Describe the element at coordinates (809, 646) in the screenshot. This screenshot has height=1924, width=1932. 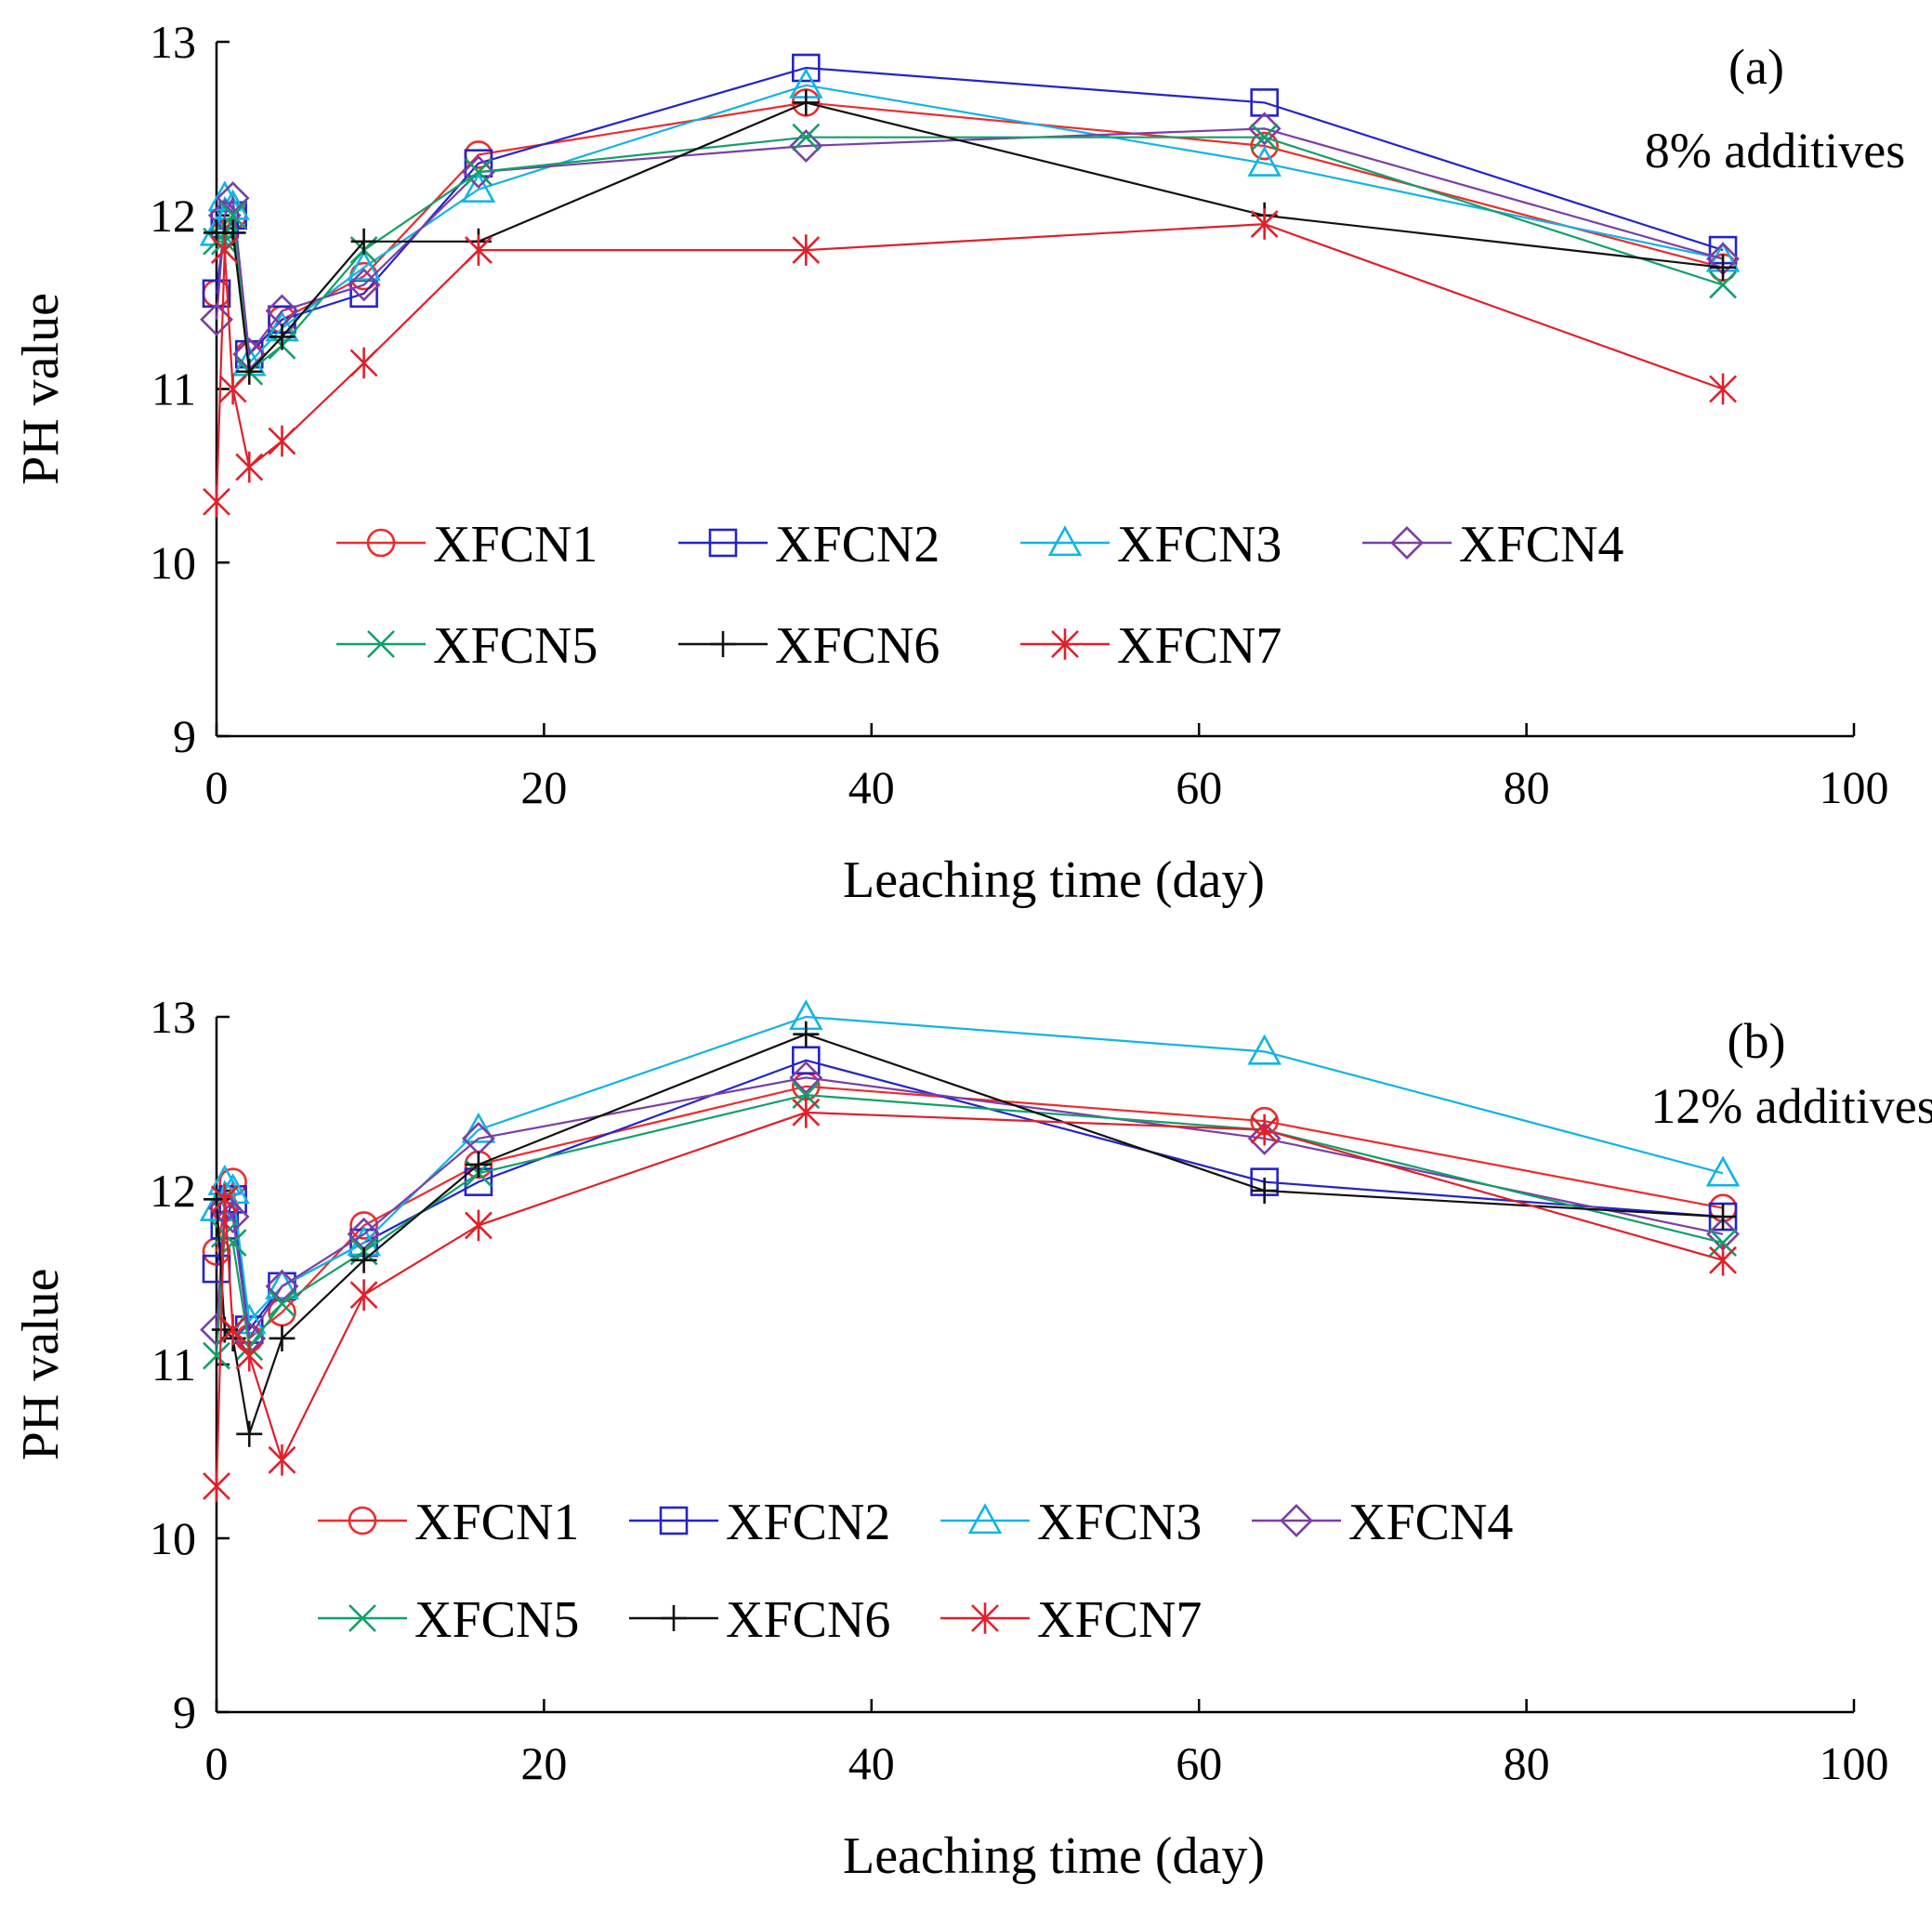
I see `legend-item-xfcn6: XFCN6` at that location.